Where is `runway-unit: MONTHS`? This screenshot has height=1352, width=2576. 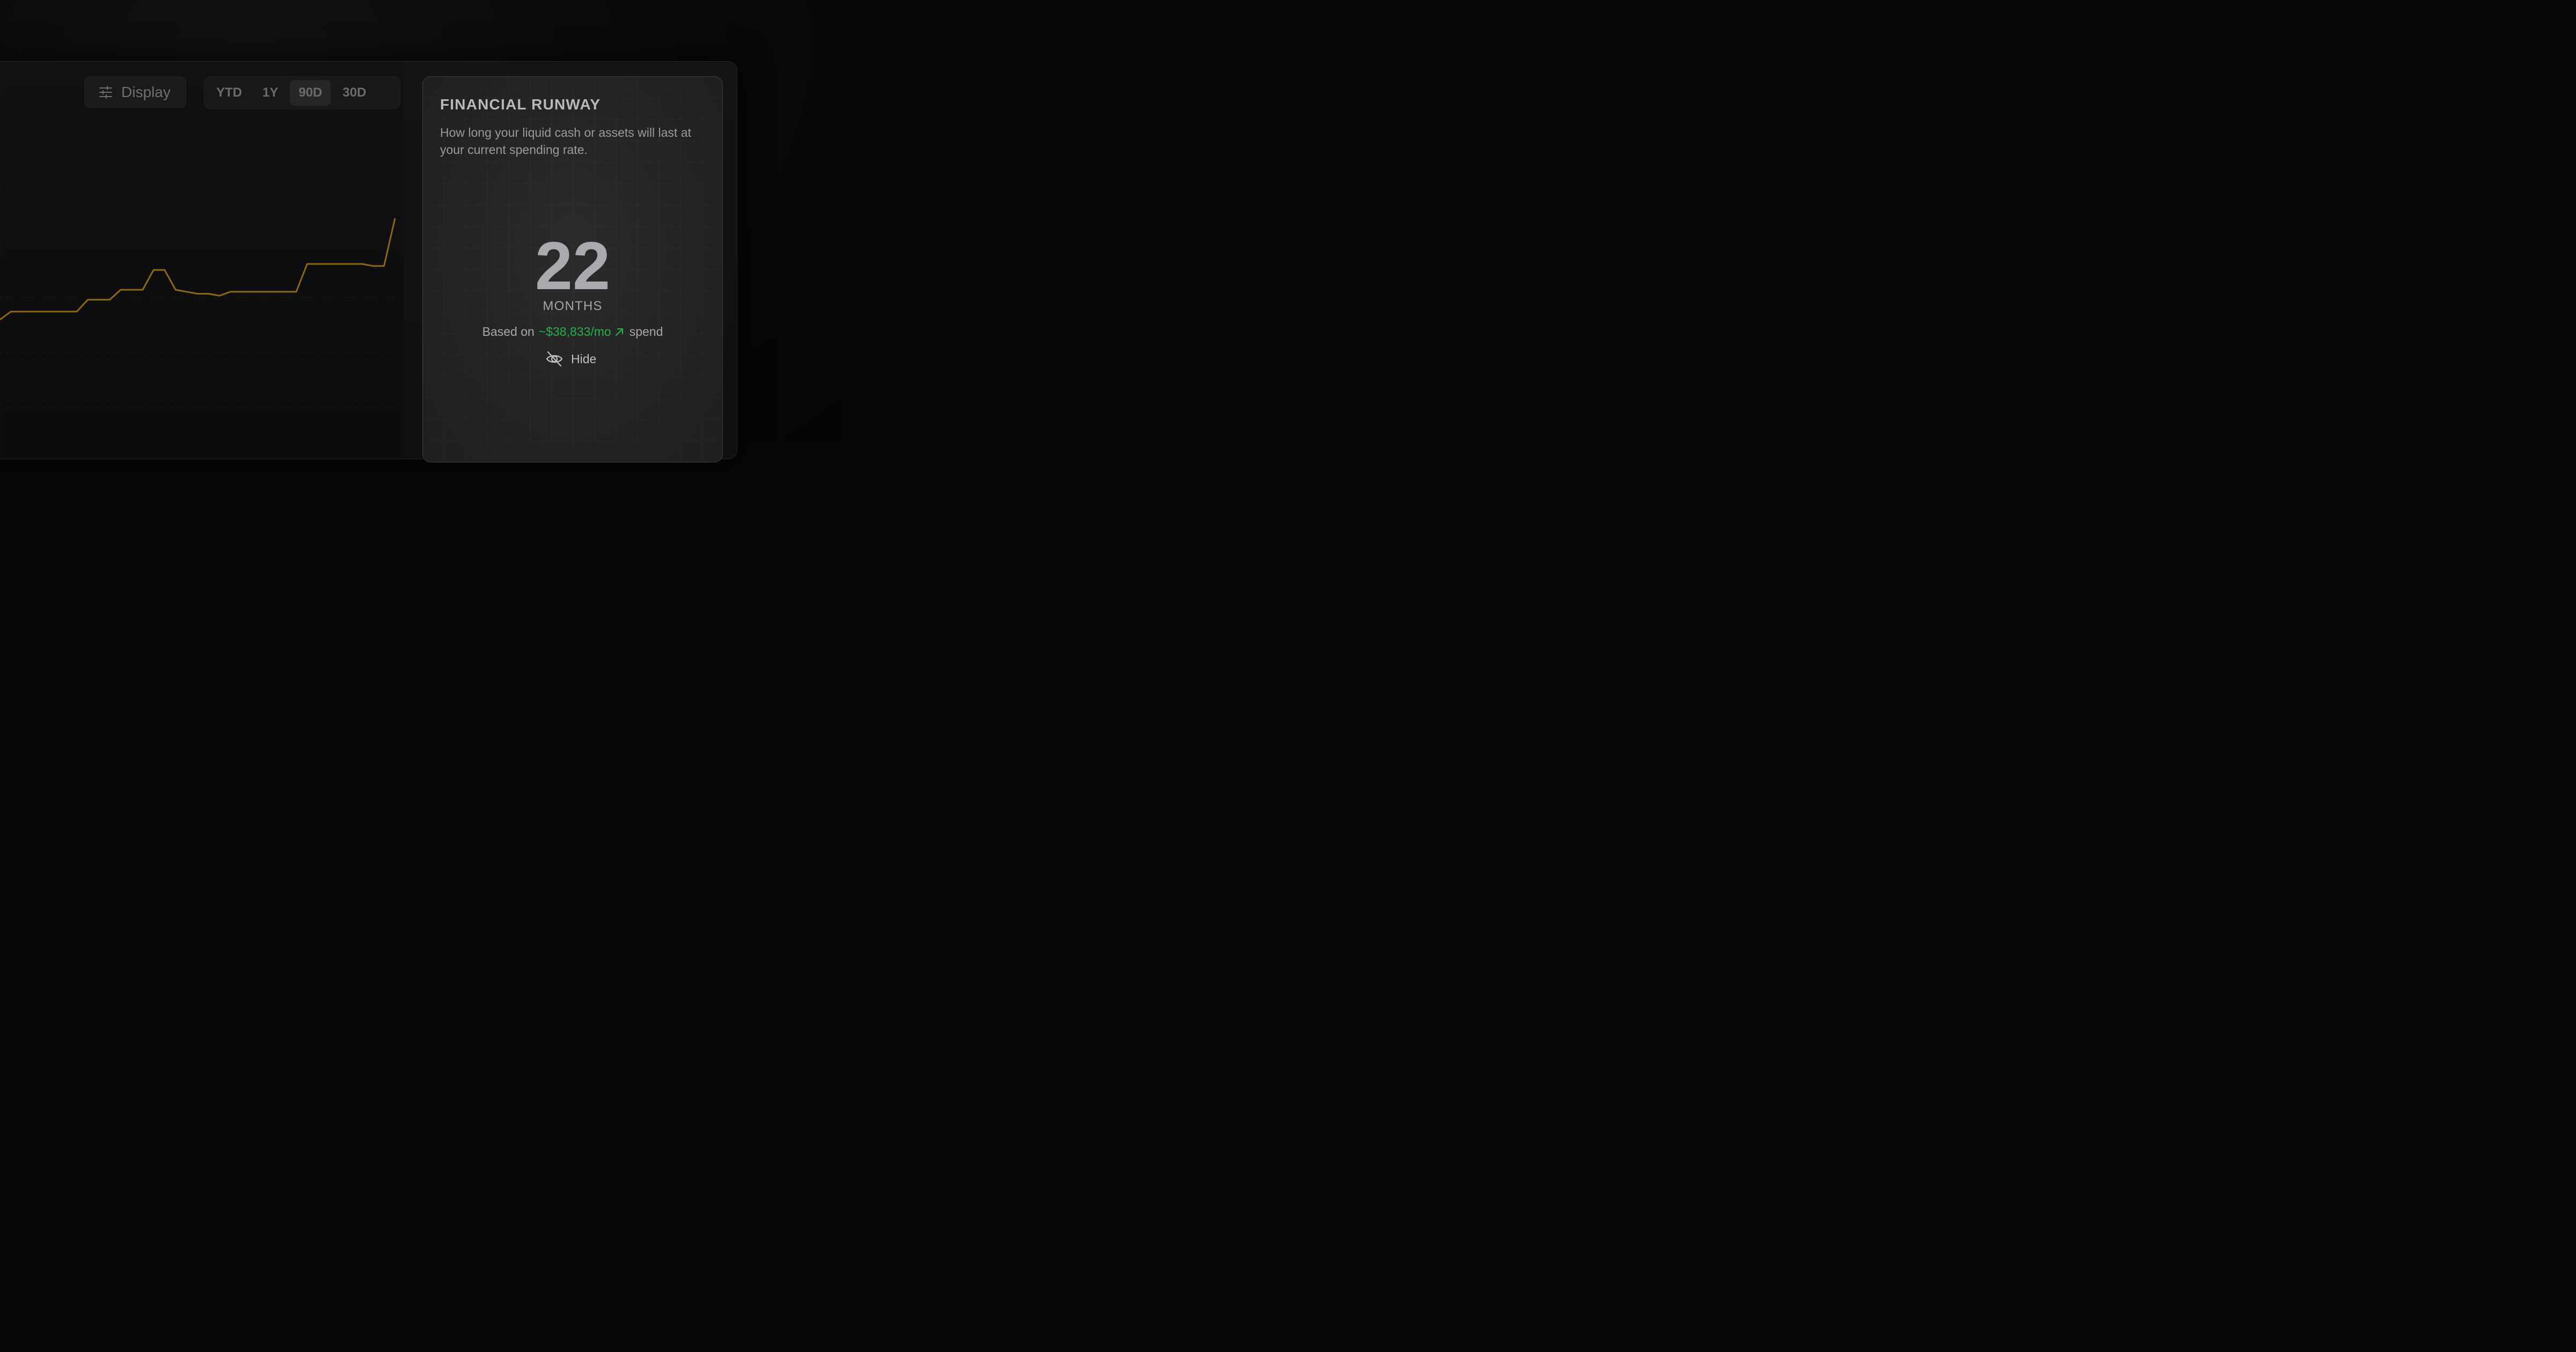 runway-unit: MONTHS is located at coordinates (573, 306).